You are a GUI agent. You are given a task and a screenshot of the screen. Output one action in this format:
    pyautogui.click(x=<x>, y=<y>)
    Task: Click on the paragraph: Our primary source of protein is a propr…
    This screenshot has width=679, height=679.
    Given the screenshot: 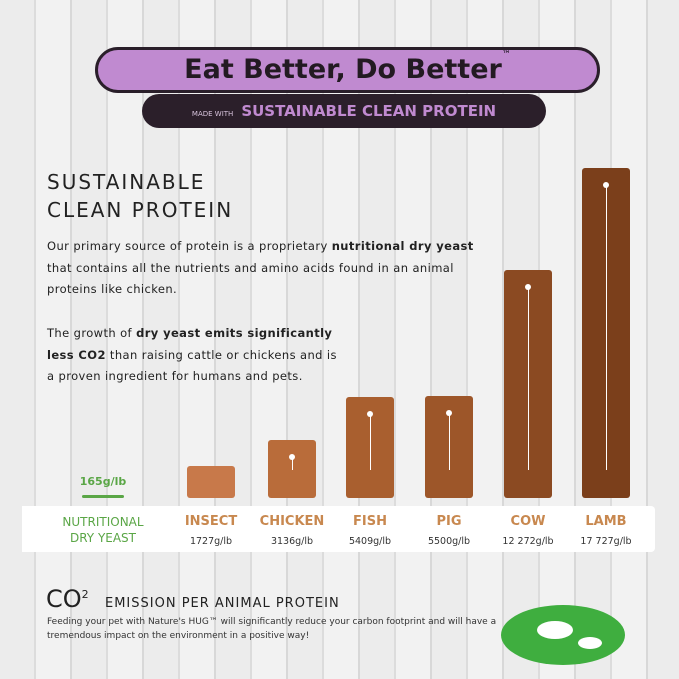 What is the action you would take?
    pyautogui.click(x=269, y=268)
    